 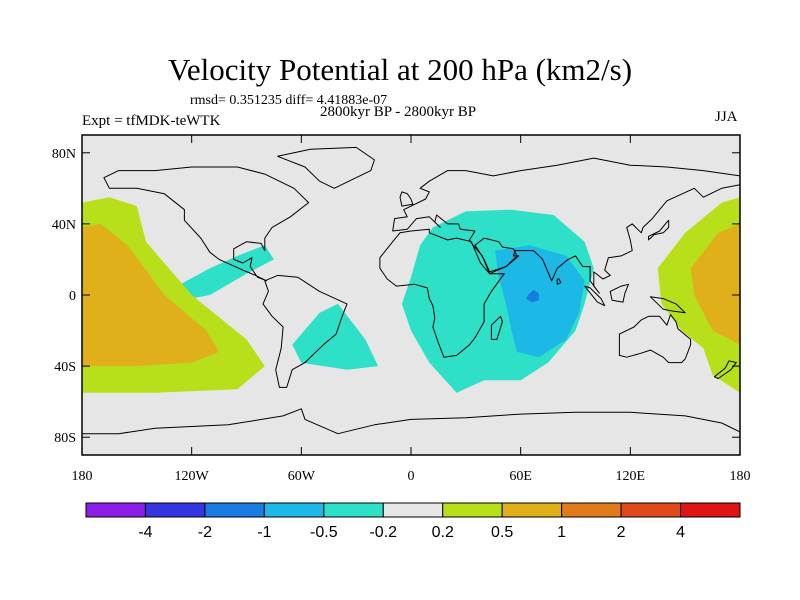 What do you see at coordinates (496, 327) in the screenshot?
I see `coastline-madagascar` at bounding box center [496, 327].